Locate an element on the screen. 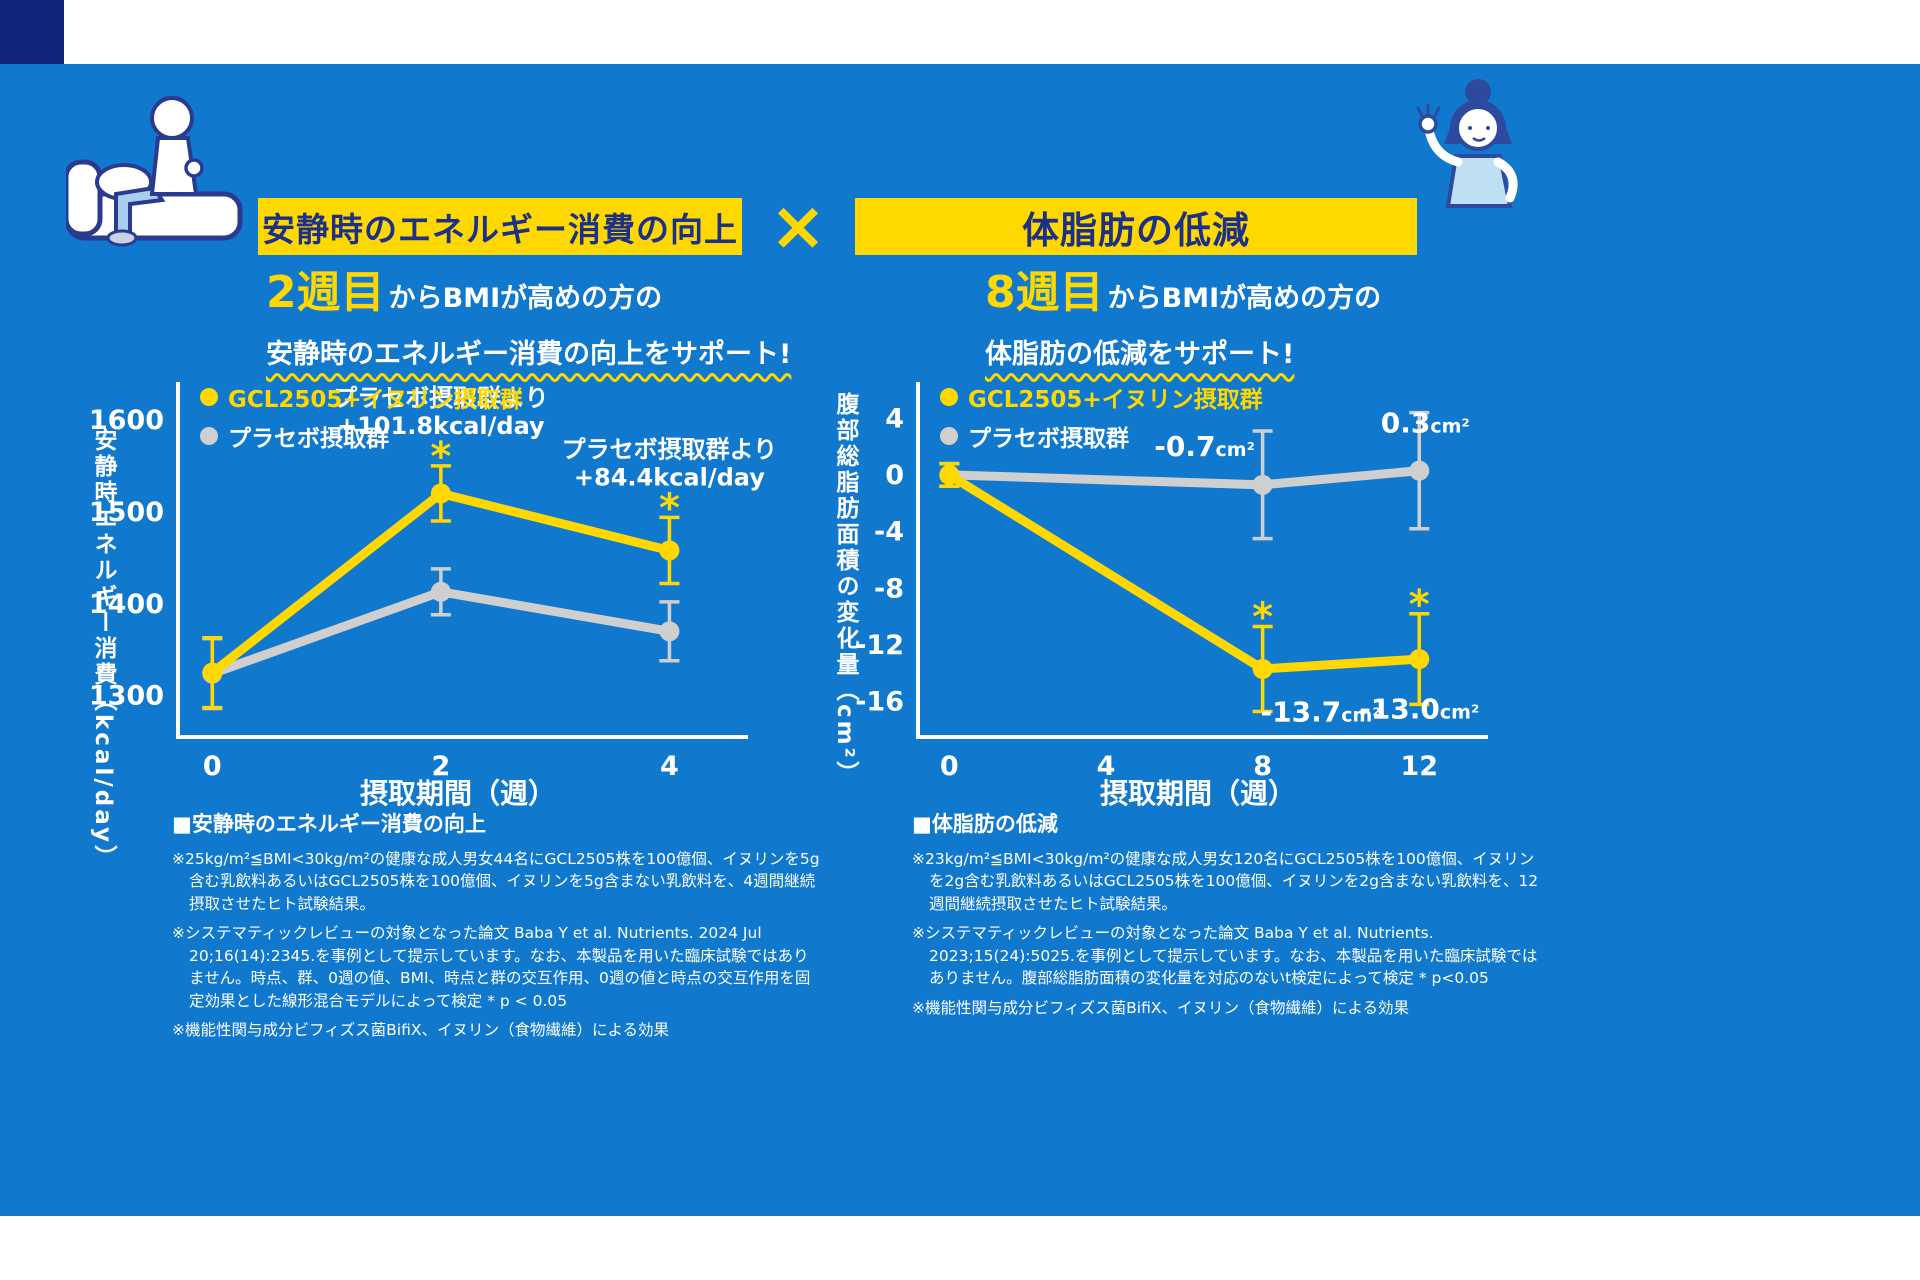 The height and width of the screenshot is (1280, 1920). left-headline-line1: 2週目 からBMIが高めの方の is located at coordinates (528, 288).